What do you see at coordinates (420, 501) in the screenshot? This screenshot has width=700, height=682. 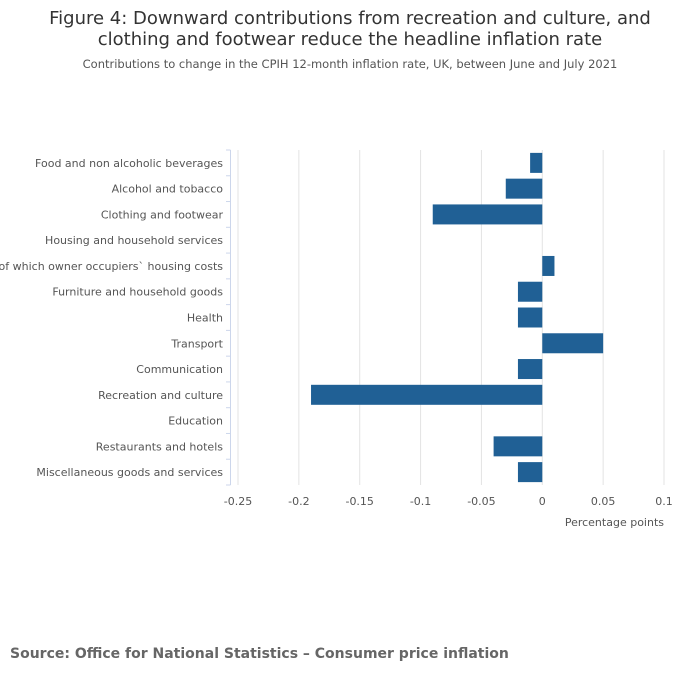 I see `x-tick-label: -0.1` at bounding box center [420, 501].